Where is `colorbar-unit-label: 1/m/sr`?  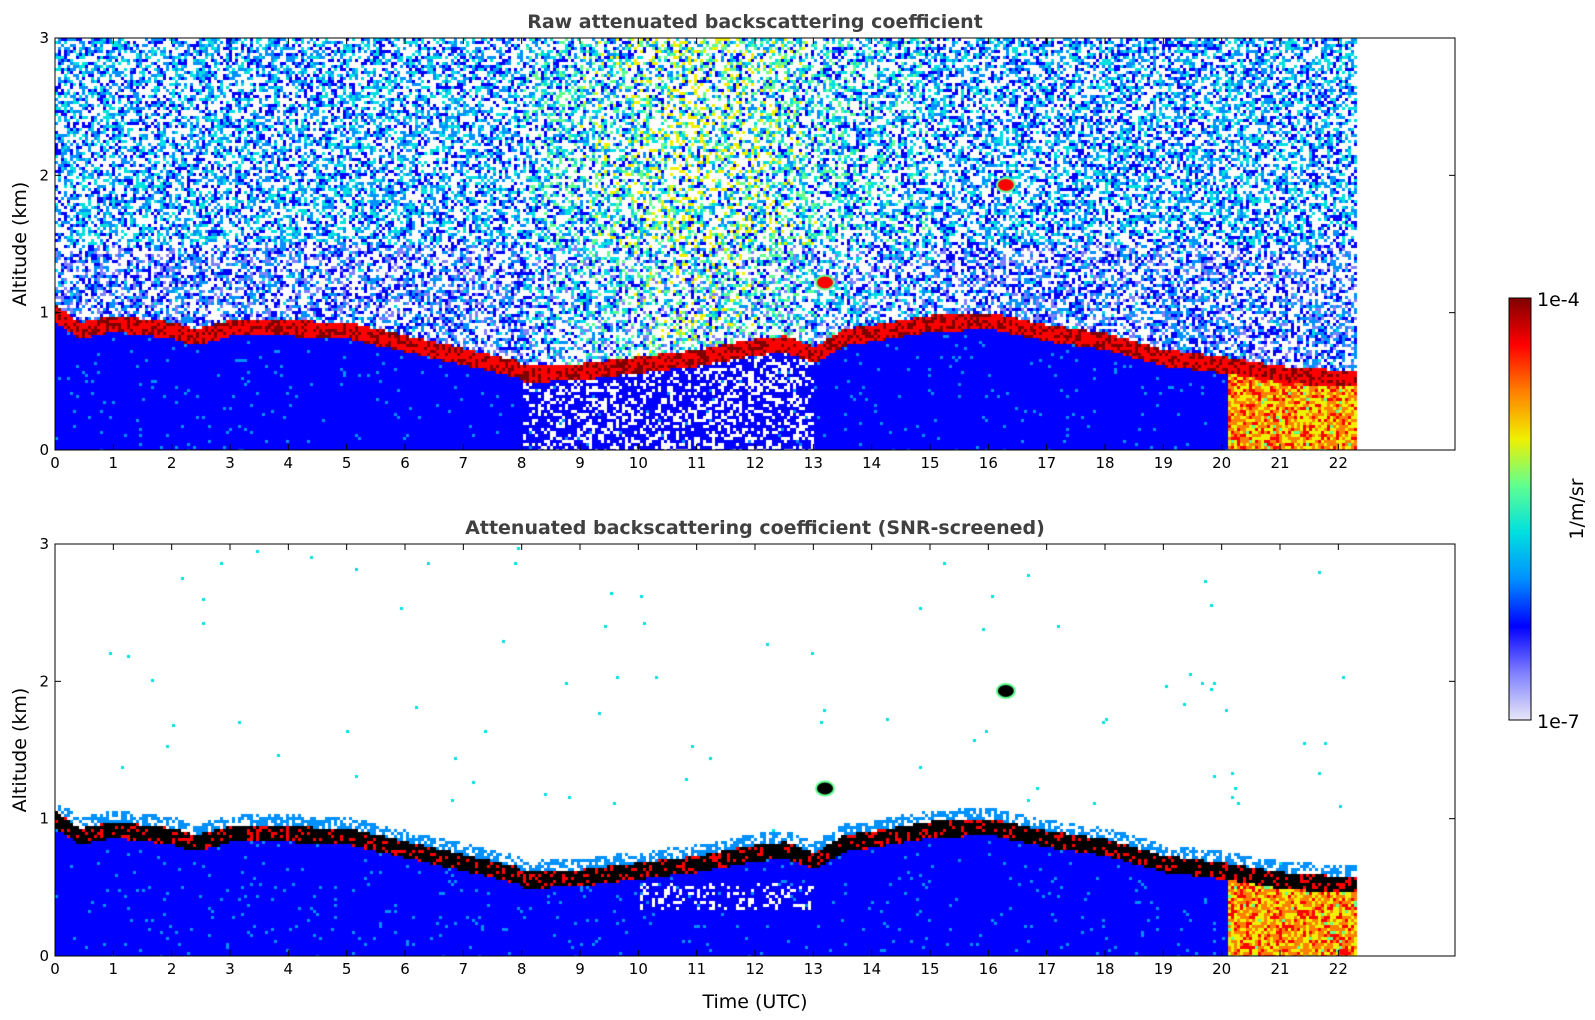
colorbar-unit-label: 1/m/sr is located at coordinates (1577, 508).